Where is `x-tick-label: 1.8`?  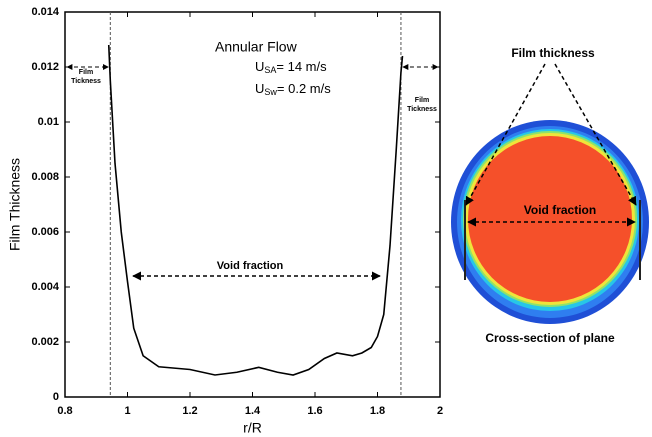
x-tick-label: 1.8 is located at coordinates (377, 411).